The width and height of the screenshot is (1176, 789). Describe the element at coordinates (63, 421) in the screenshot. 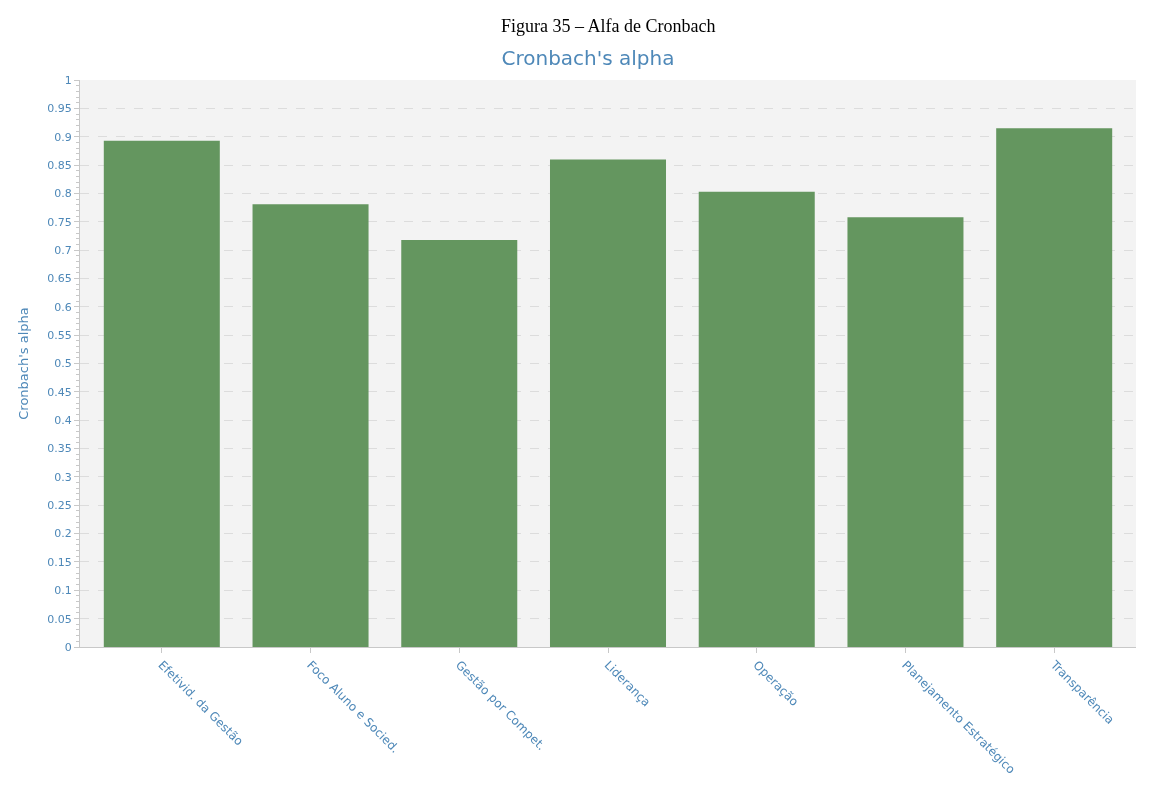

I see `y-tick-label: 0.4` at that location.